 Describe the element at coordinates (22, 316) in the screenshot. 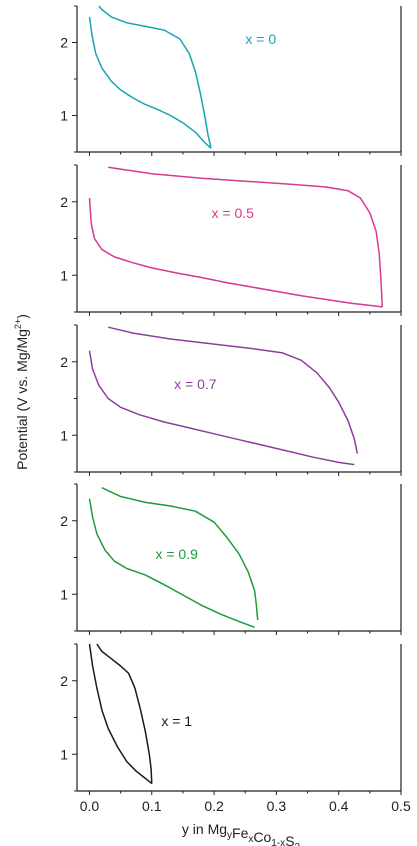

I see `y-axis-label-close: )` at that location.